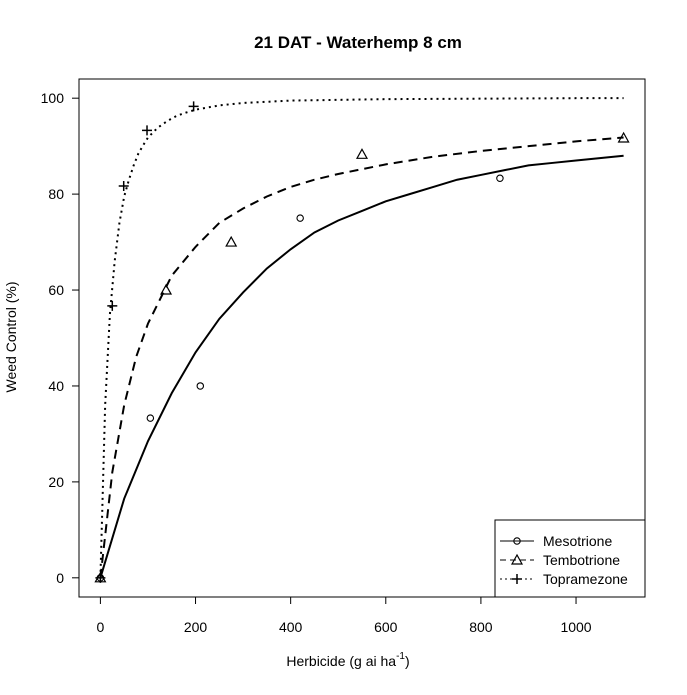 This screenshot has width=687, height=695. What do you see at coordinates (344, 616) in the screenshot?
I see `x-axis: 0 200 400 600 800 1000` at bounding box center [344, 616].